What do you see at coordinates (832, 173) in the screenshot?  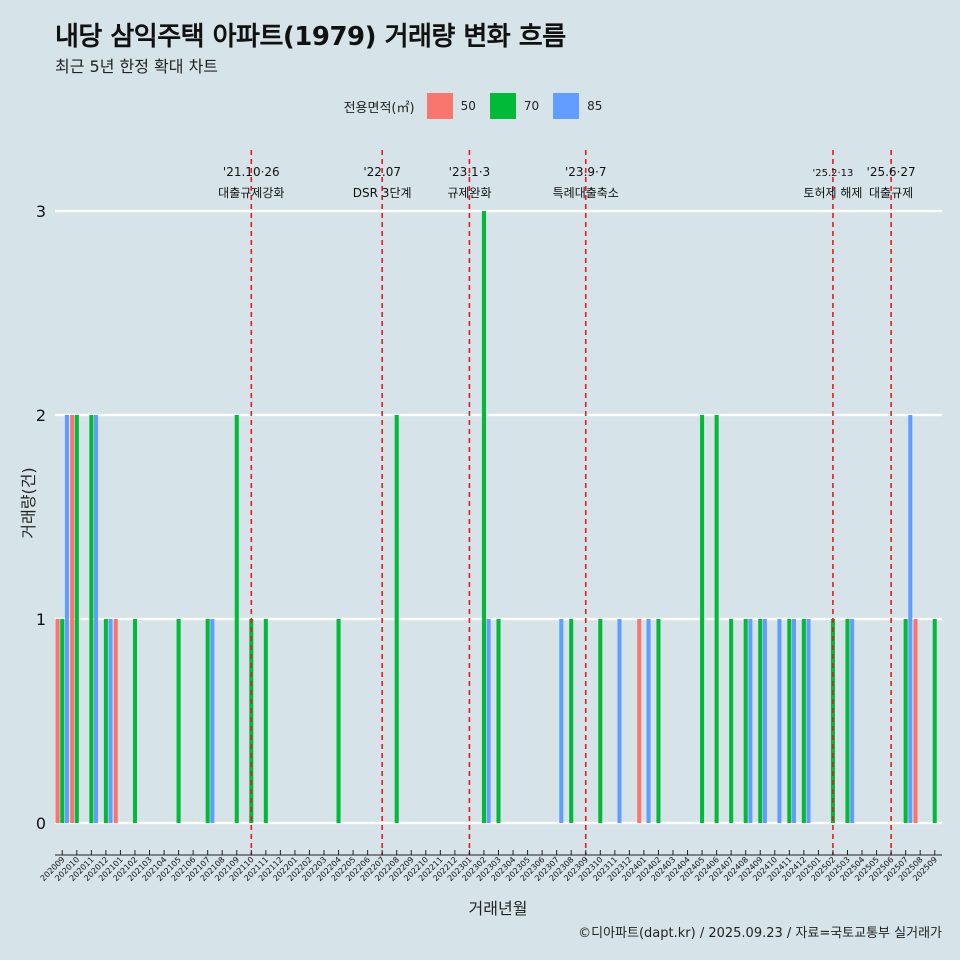 I see `event-date-label: '25.2·13` at bounding box center [832, 173].